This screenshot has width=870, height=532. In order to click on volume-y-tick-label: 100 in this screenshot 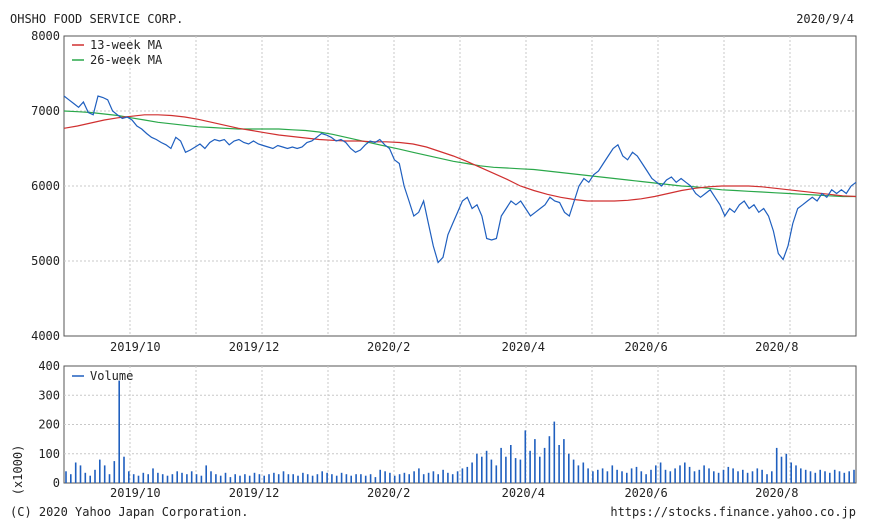, I will do `click(49, 454)`.